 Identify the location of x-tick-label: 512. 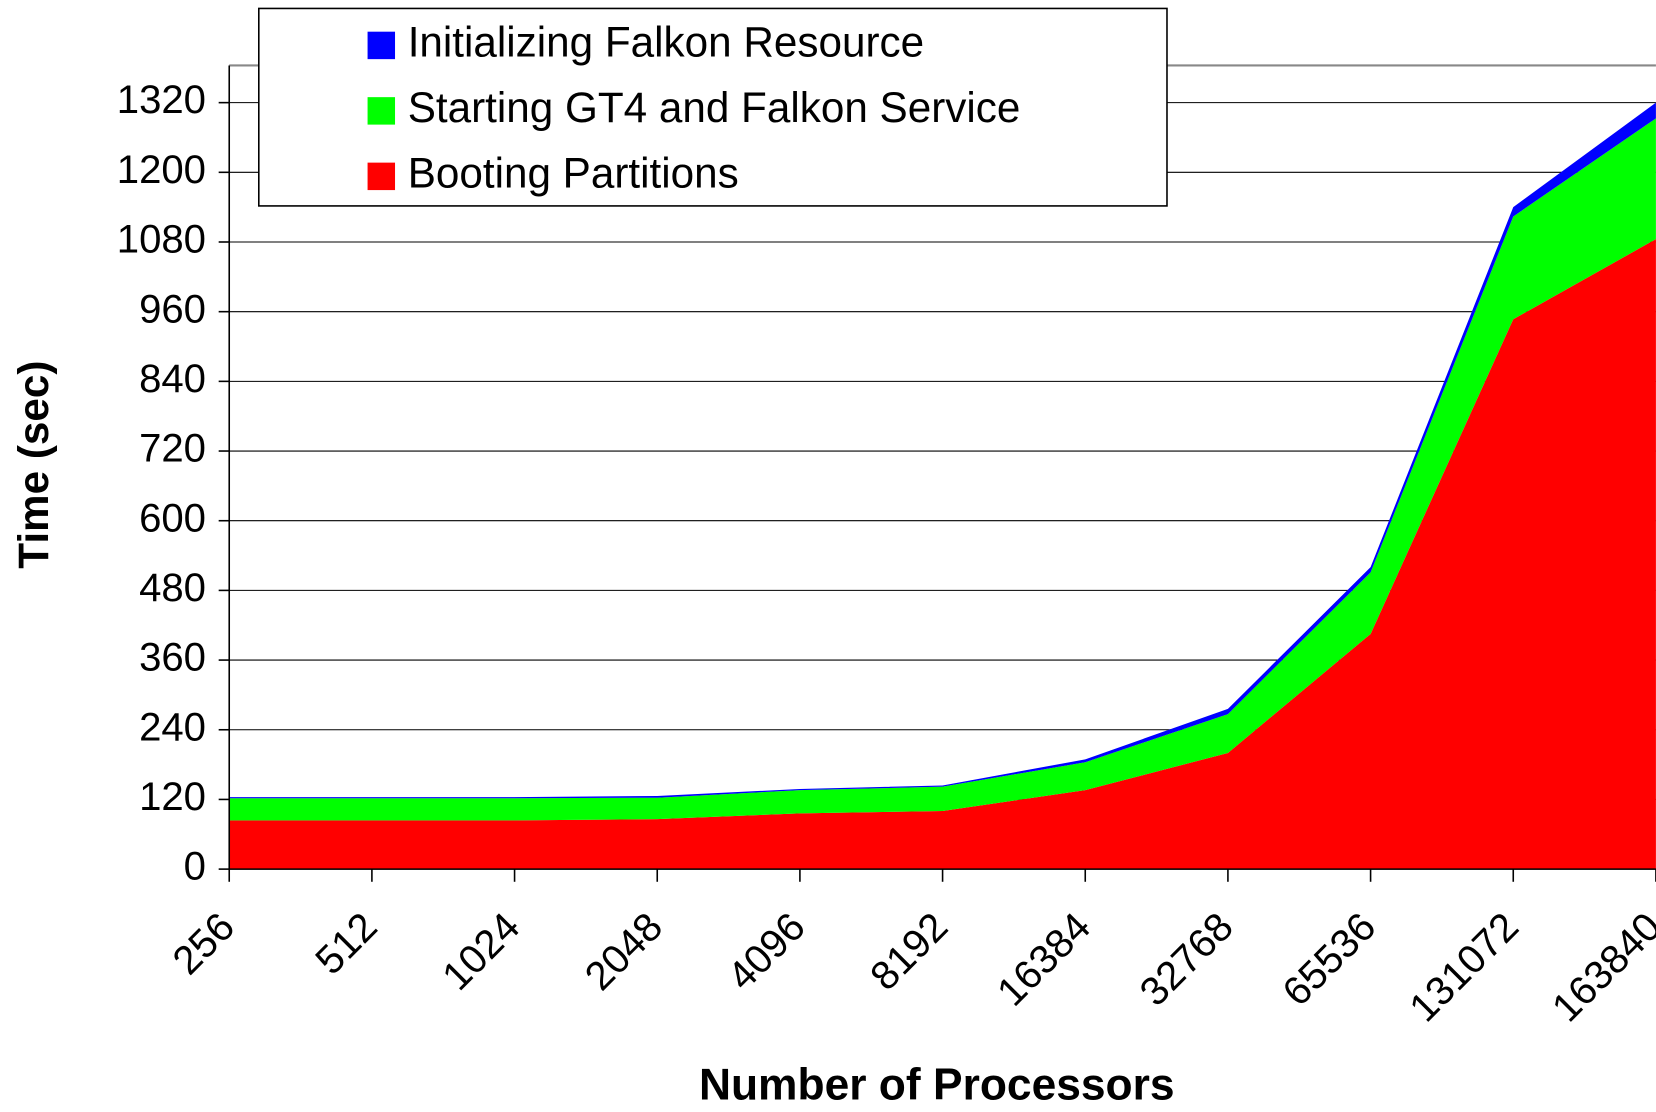
(346, 943).